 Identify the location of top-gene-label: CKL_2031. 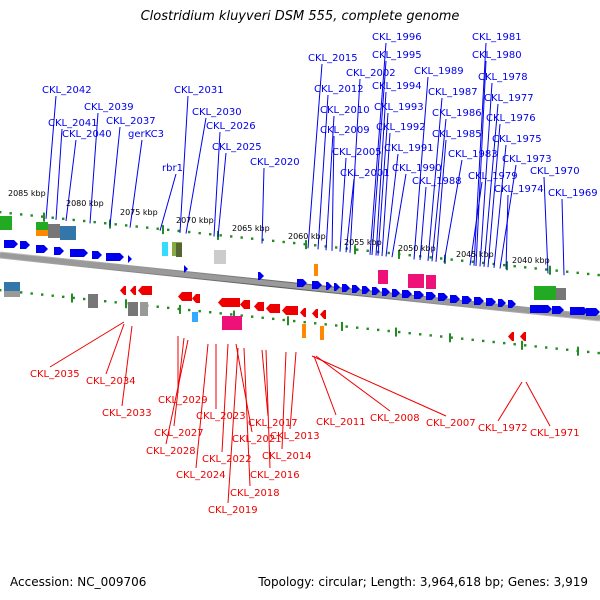
(199, 90).